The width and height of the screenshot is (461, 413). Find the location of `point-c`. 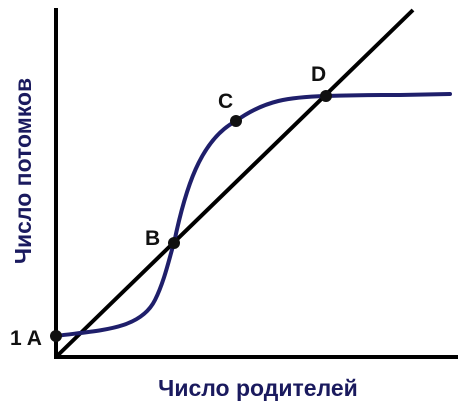

point-c is located at coordinates (236, 121).